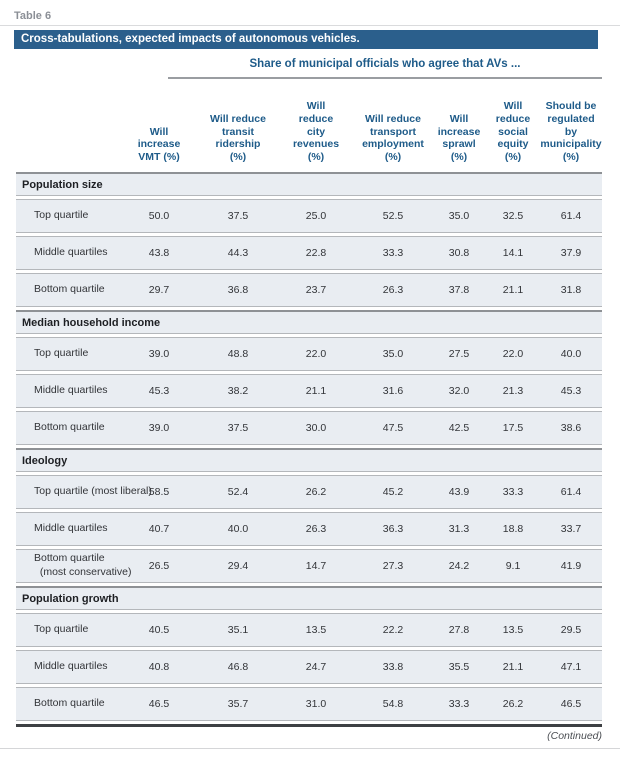 The image size is (620, 760). I want to click on value-cell: 21.1, so click(513, 290).